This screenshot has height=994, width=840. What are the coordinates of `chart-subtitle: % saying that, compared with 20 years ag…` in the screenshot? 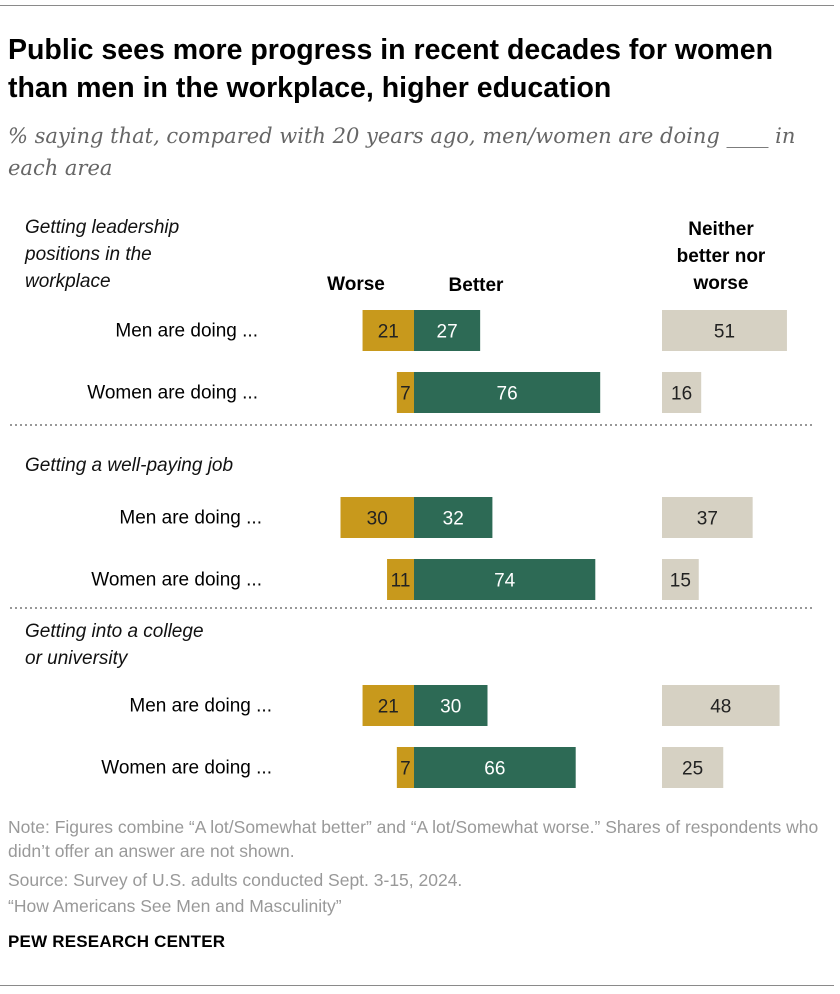 It's located at (402, 152).